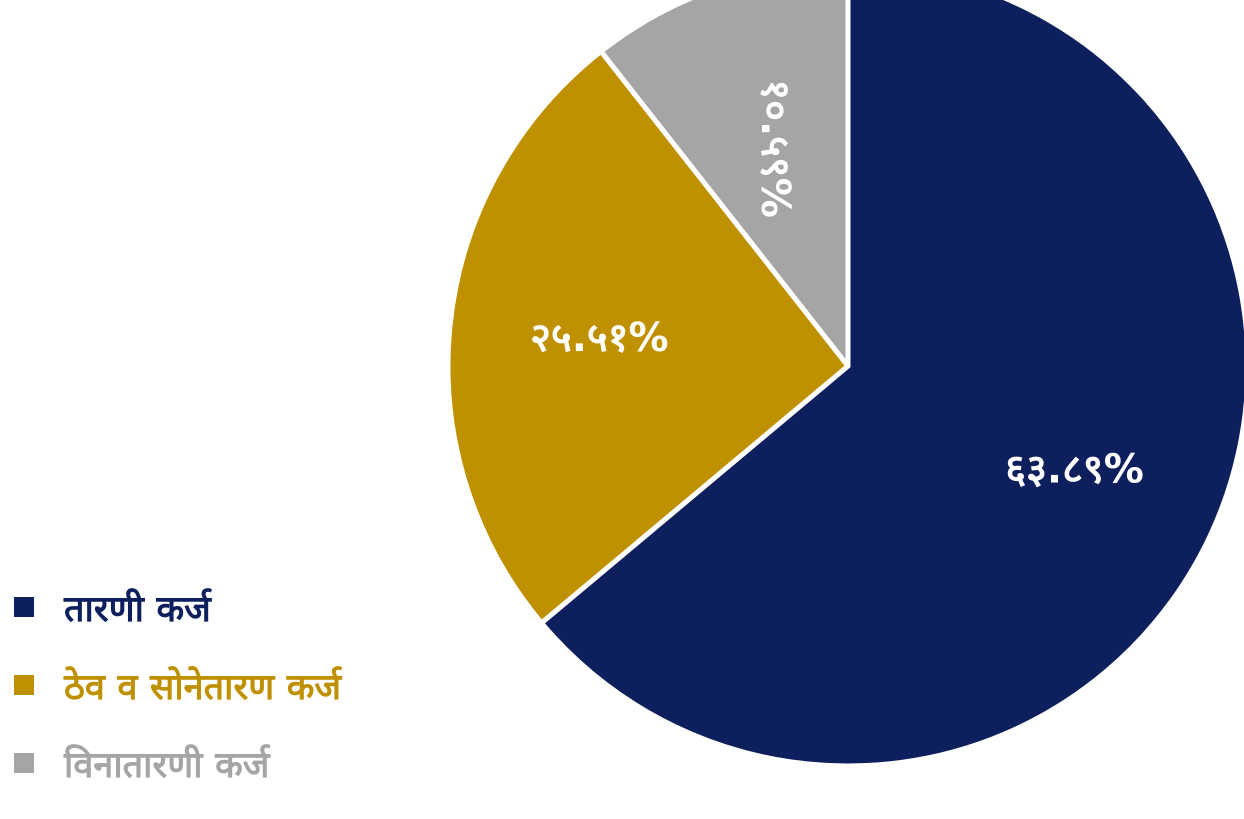  I want to click on pie-slice-unsecured-loan, so click(724, 184).